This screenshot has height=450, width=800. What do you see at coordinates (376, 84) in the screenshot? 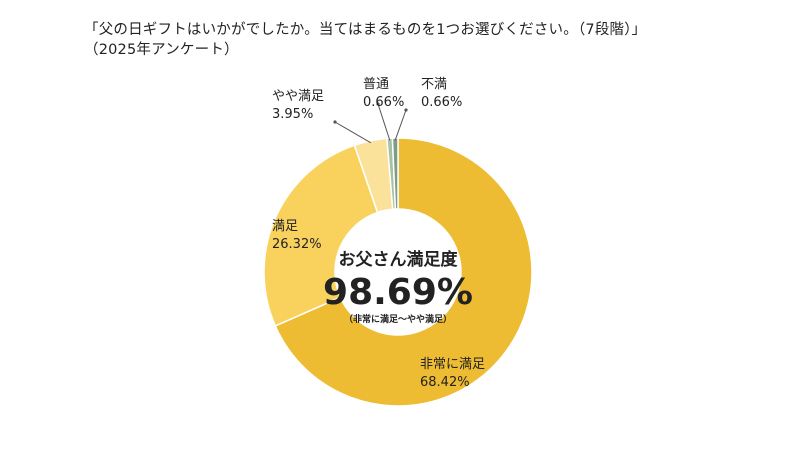
I see `slice-label-neutral: 普通` at bounding box center [376, 84].